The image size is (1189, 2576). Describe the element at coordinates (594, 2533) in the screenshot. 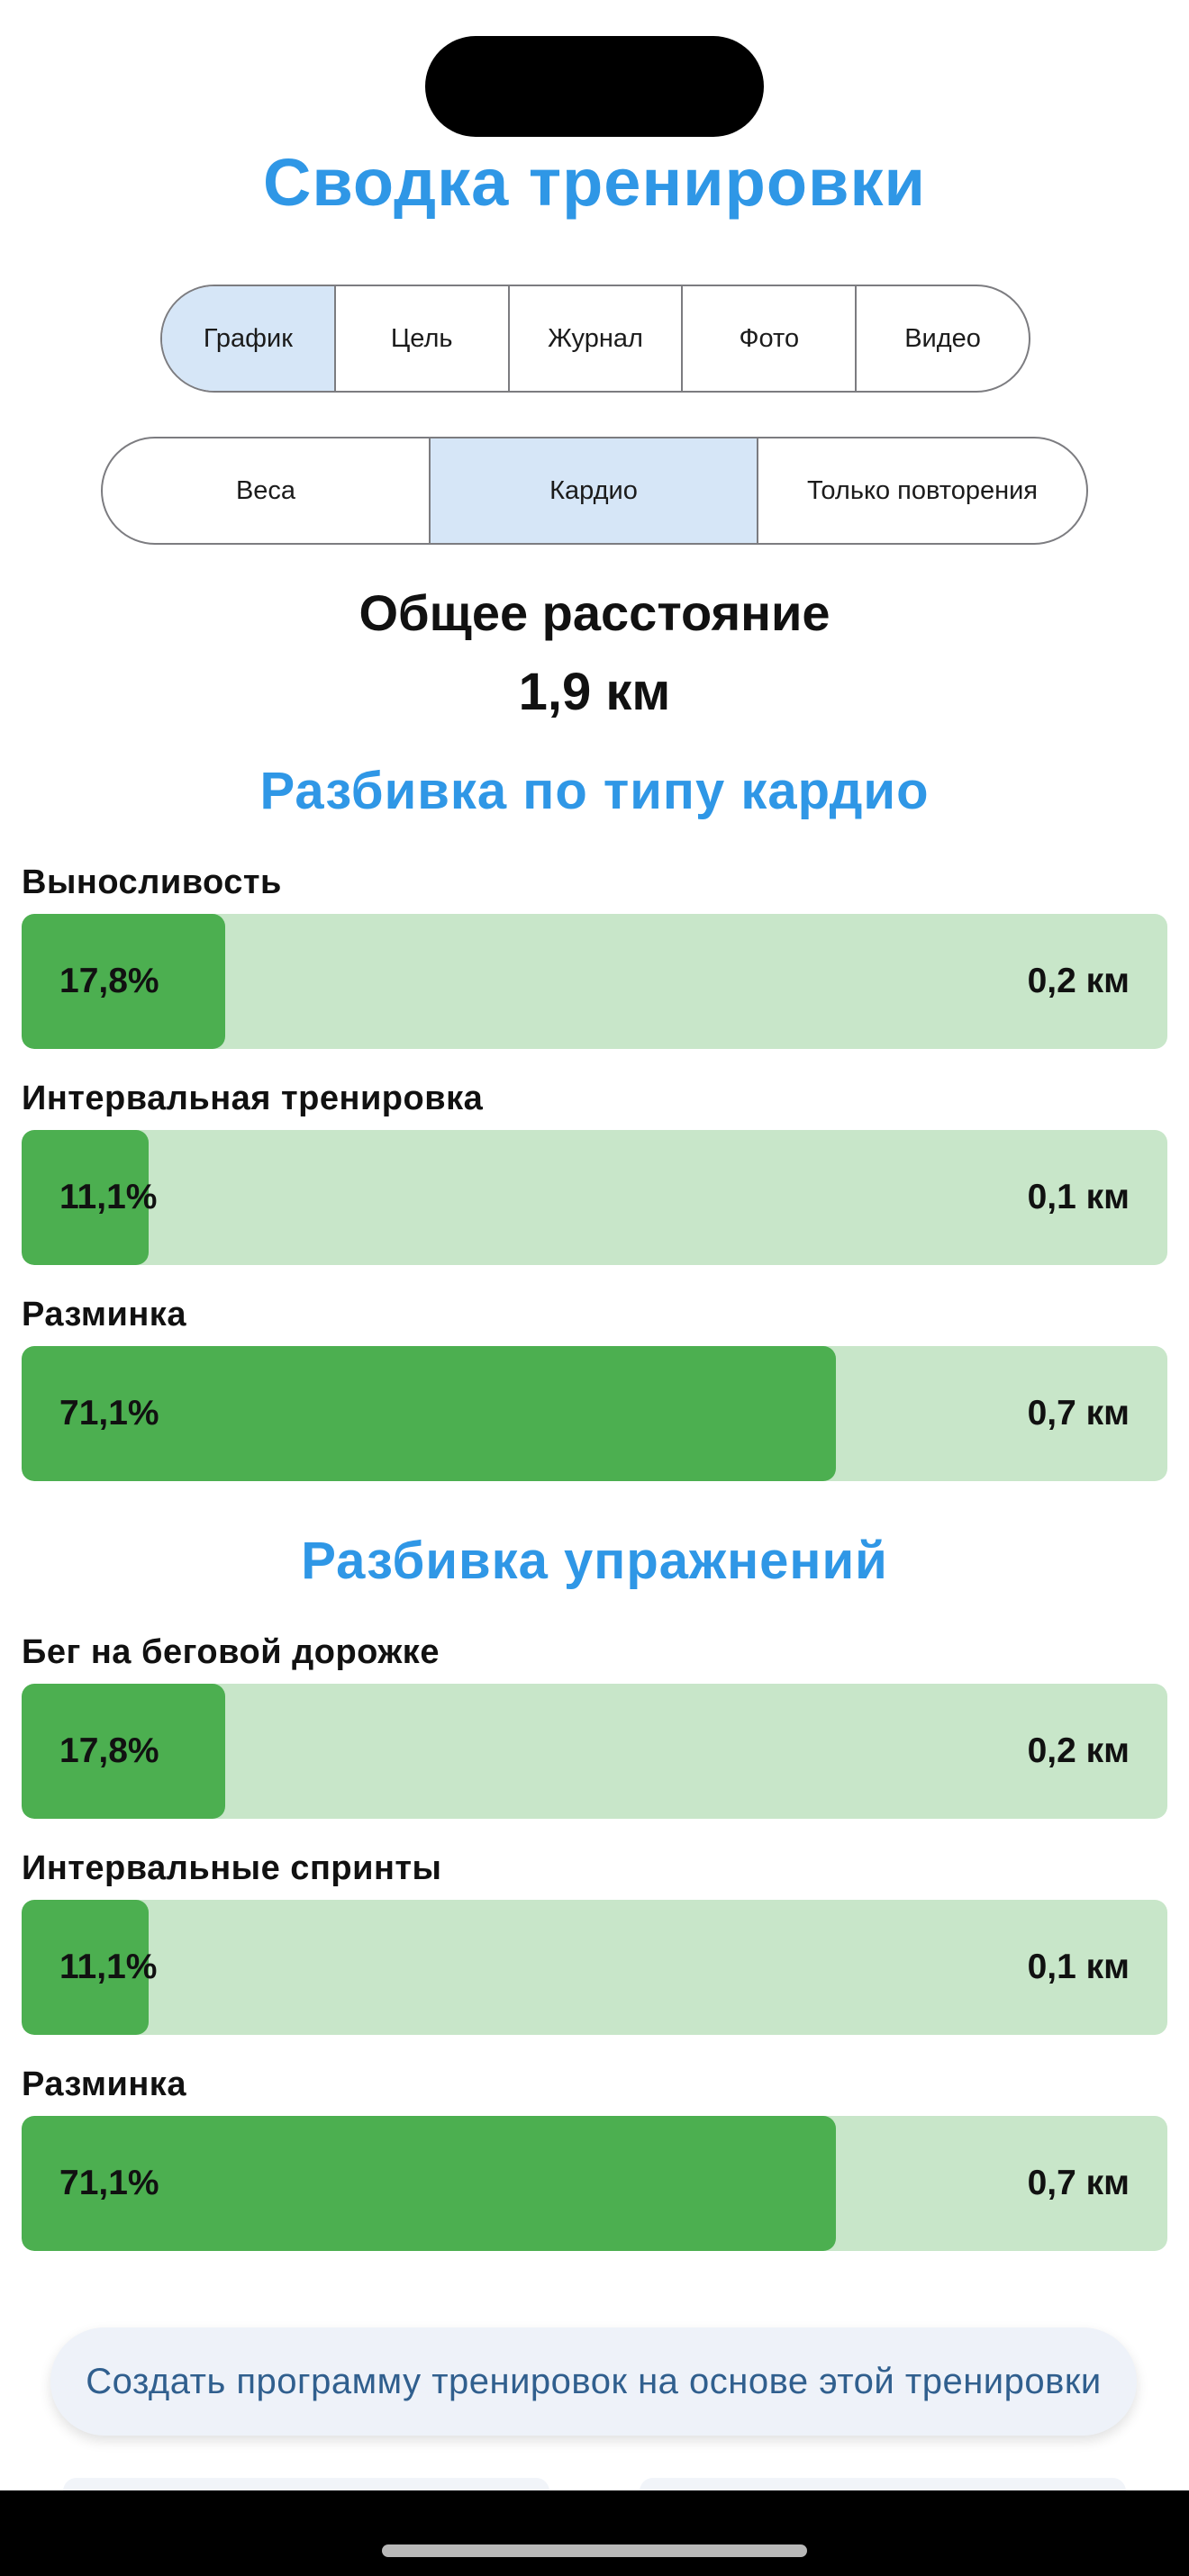

I see `bottom-safe-area` at that location.